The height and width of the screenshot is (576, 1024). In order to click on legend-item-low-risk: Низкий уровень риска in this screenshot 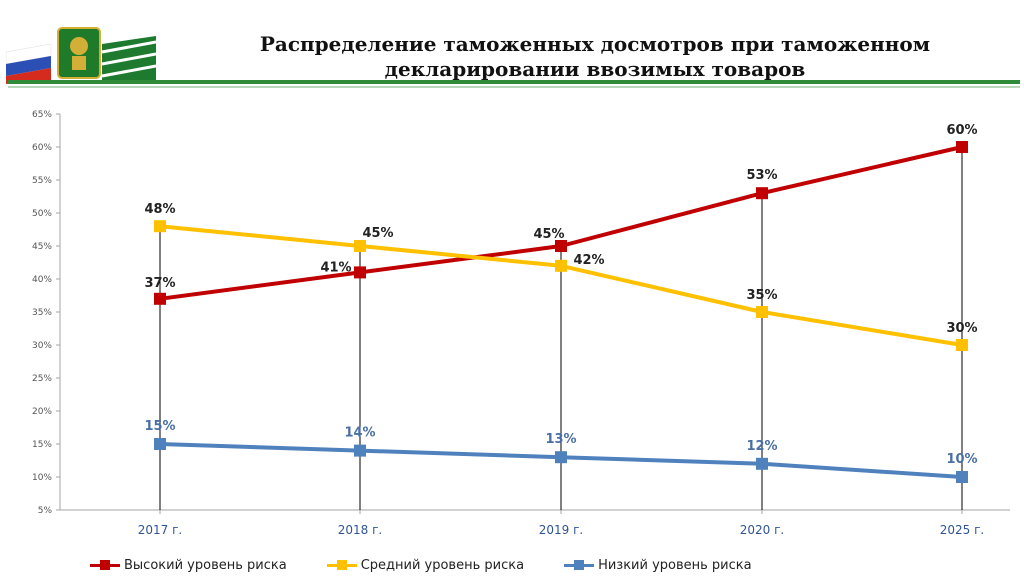, I will do `click(658, 565)`.